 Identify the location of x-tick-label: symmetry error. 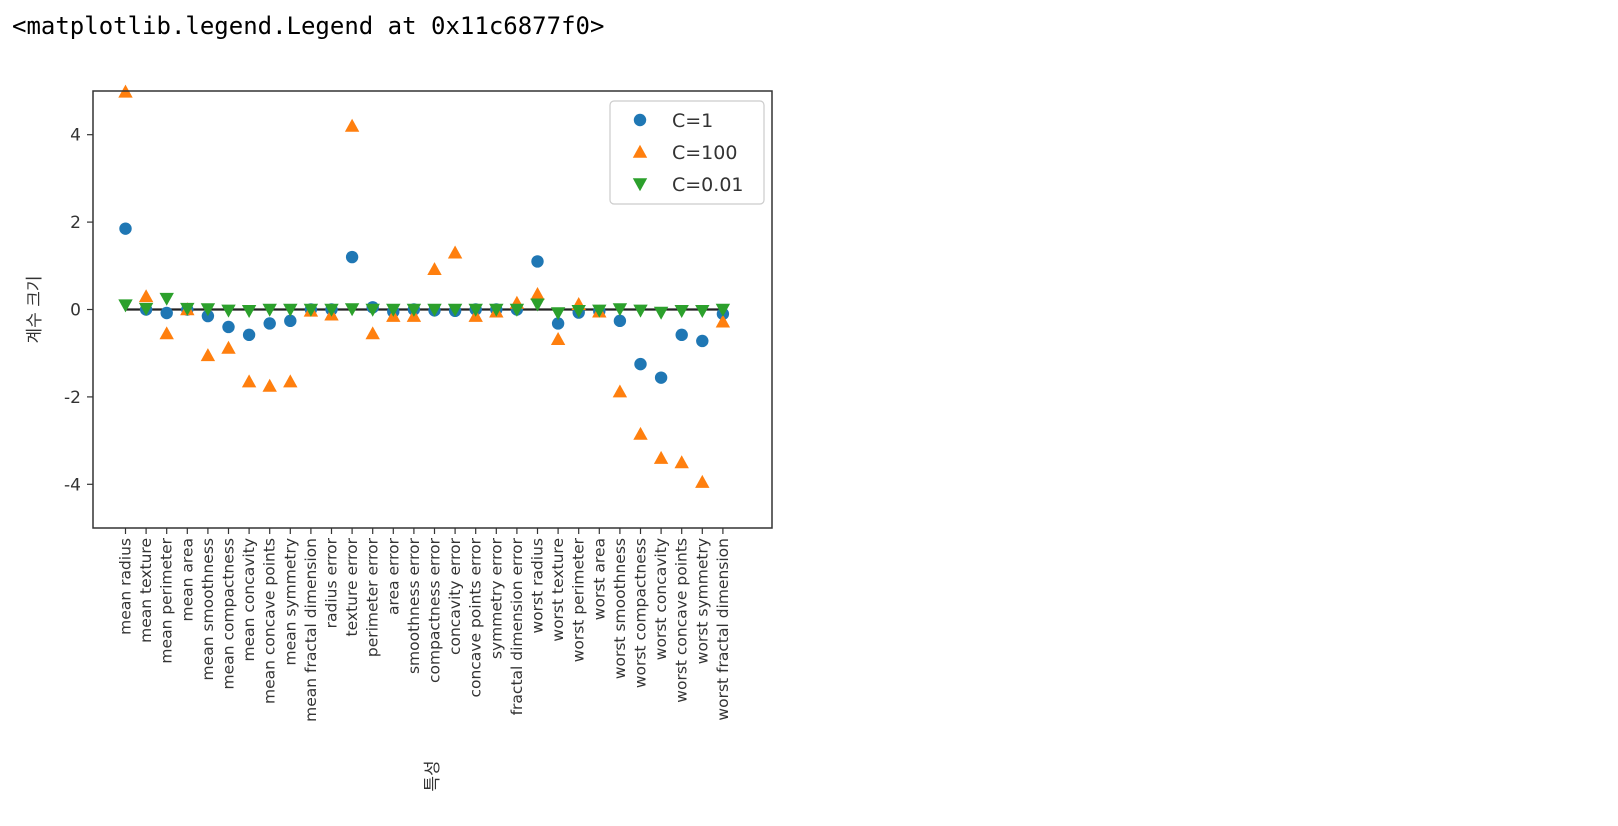
(496, 598).